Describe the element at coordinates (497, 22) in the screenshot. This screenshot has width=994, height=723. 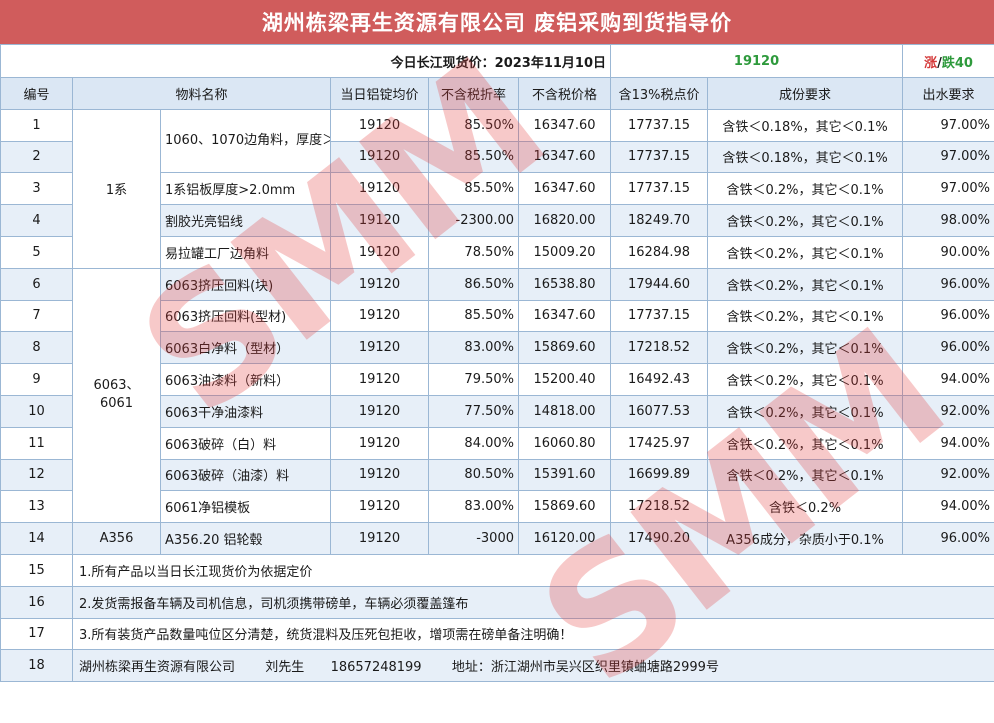
I see `sheet-title: 湖州栋梁再生资源有限公司 废铝采购到货指导价` at that location.